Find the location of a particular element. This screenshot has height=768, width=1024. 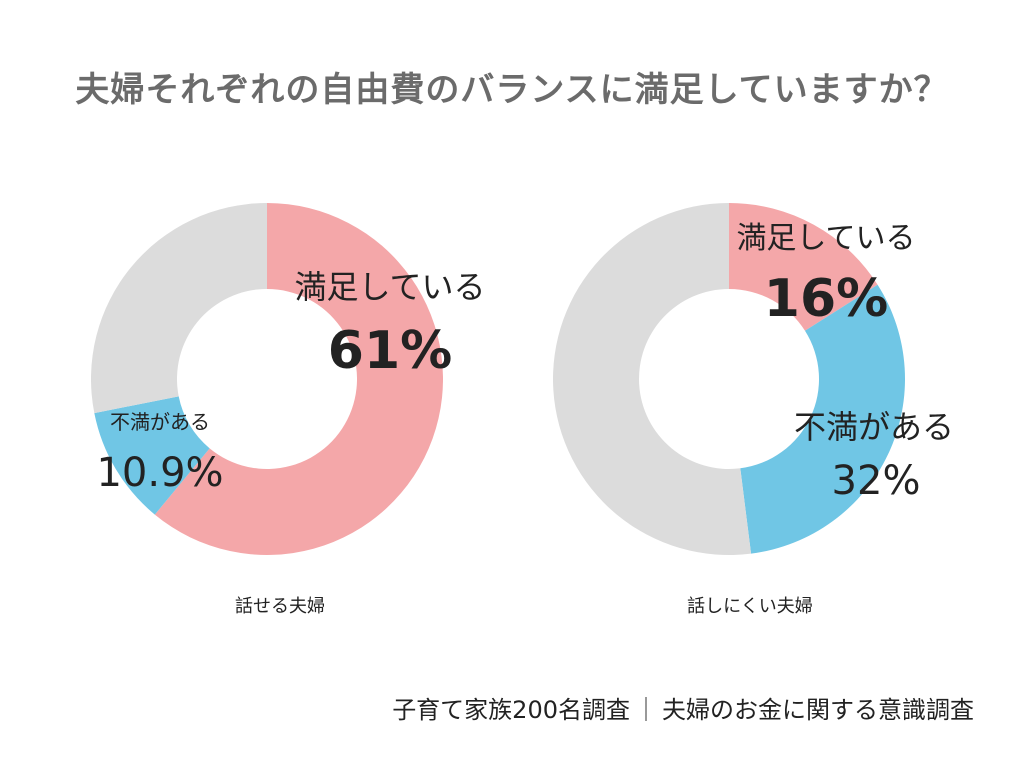

footer-survey-label: 夫婦のお金に関する意識調査 is located at coordinates (818, 710).